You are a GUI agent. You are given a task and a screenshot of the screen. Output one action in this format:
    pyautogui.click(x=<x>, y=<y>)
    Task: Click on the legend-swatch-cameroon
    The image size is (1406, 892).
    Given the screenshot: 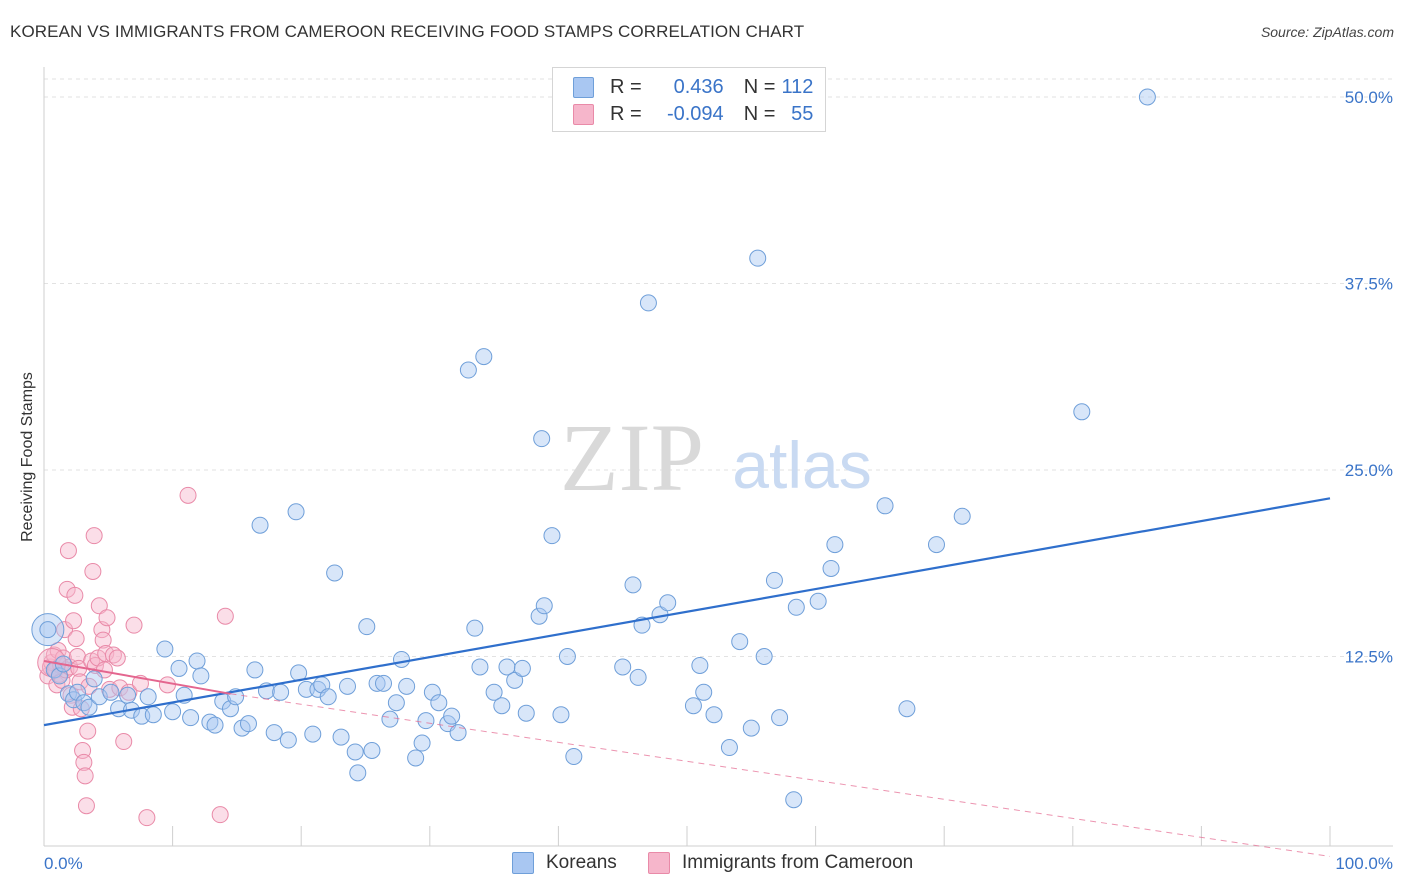 What is the action you would take?
    pyautogui.click(x=583, y=114)
    